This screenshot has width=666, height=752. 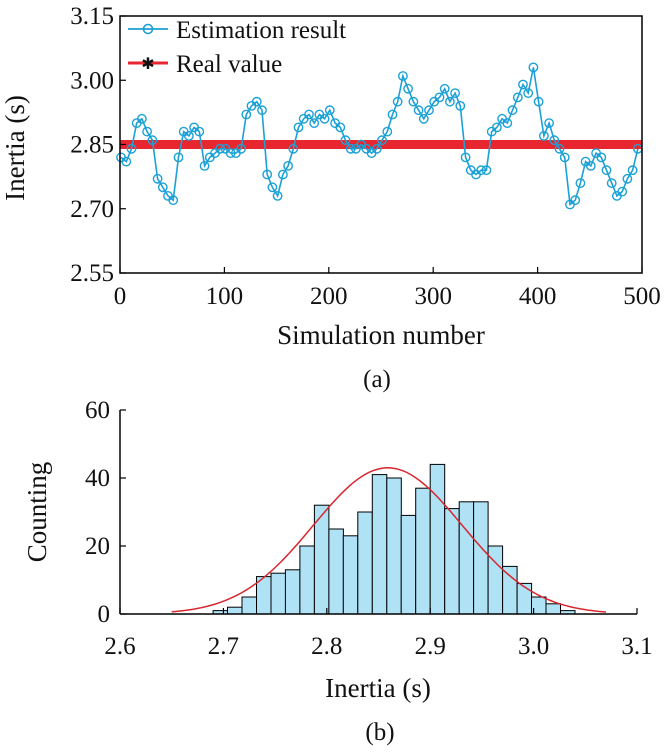 What do you see at coordinates (378, 688) in the screenshot?
I see `panel-b-x-axis-label: Inertia (s)` at bounding box center [378, 688].